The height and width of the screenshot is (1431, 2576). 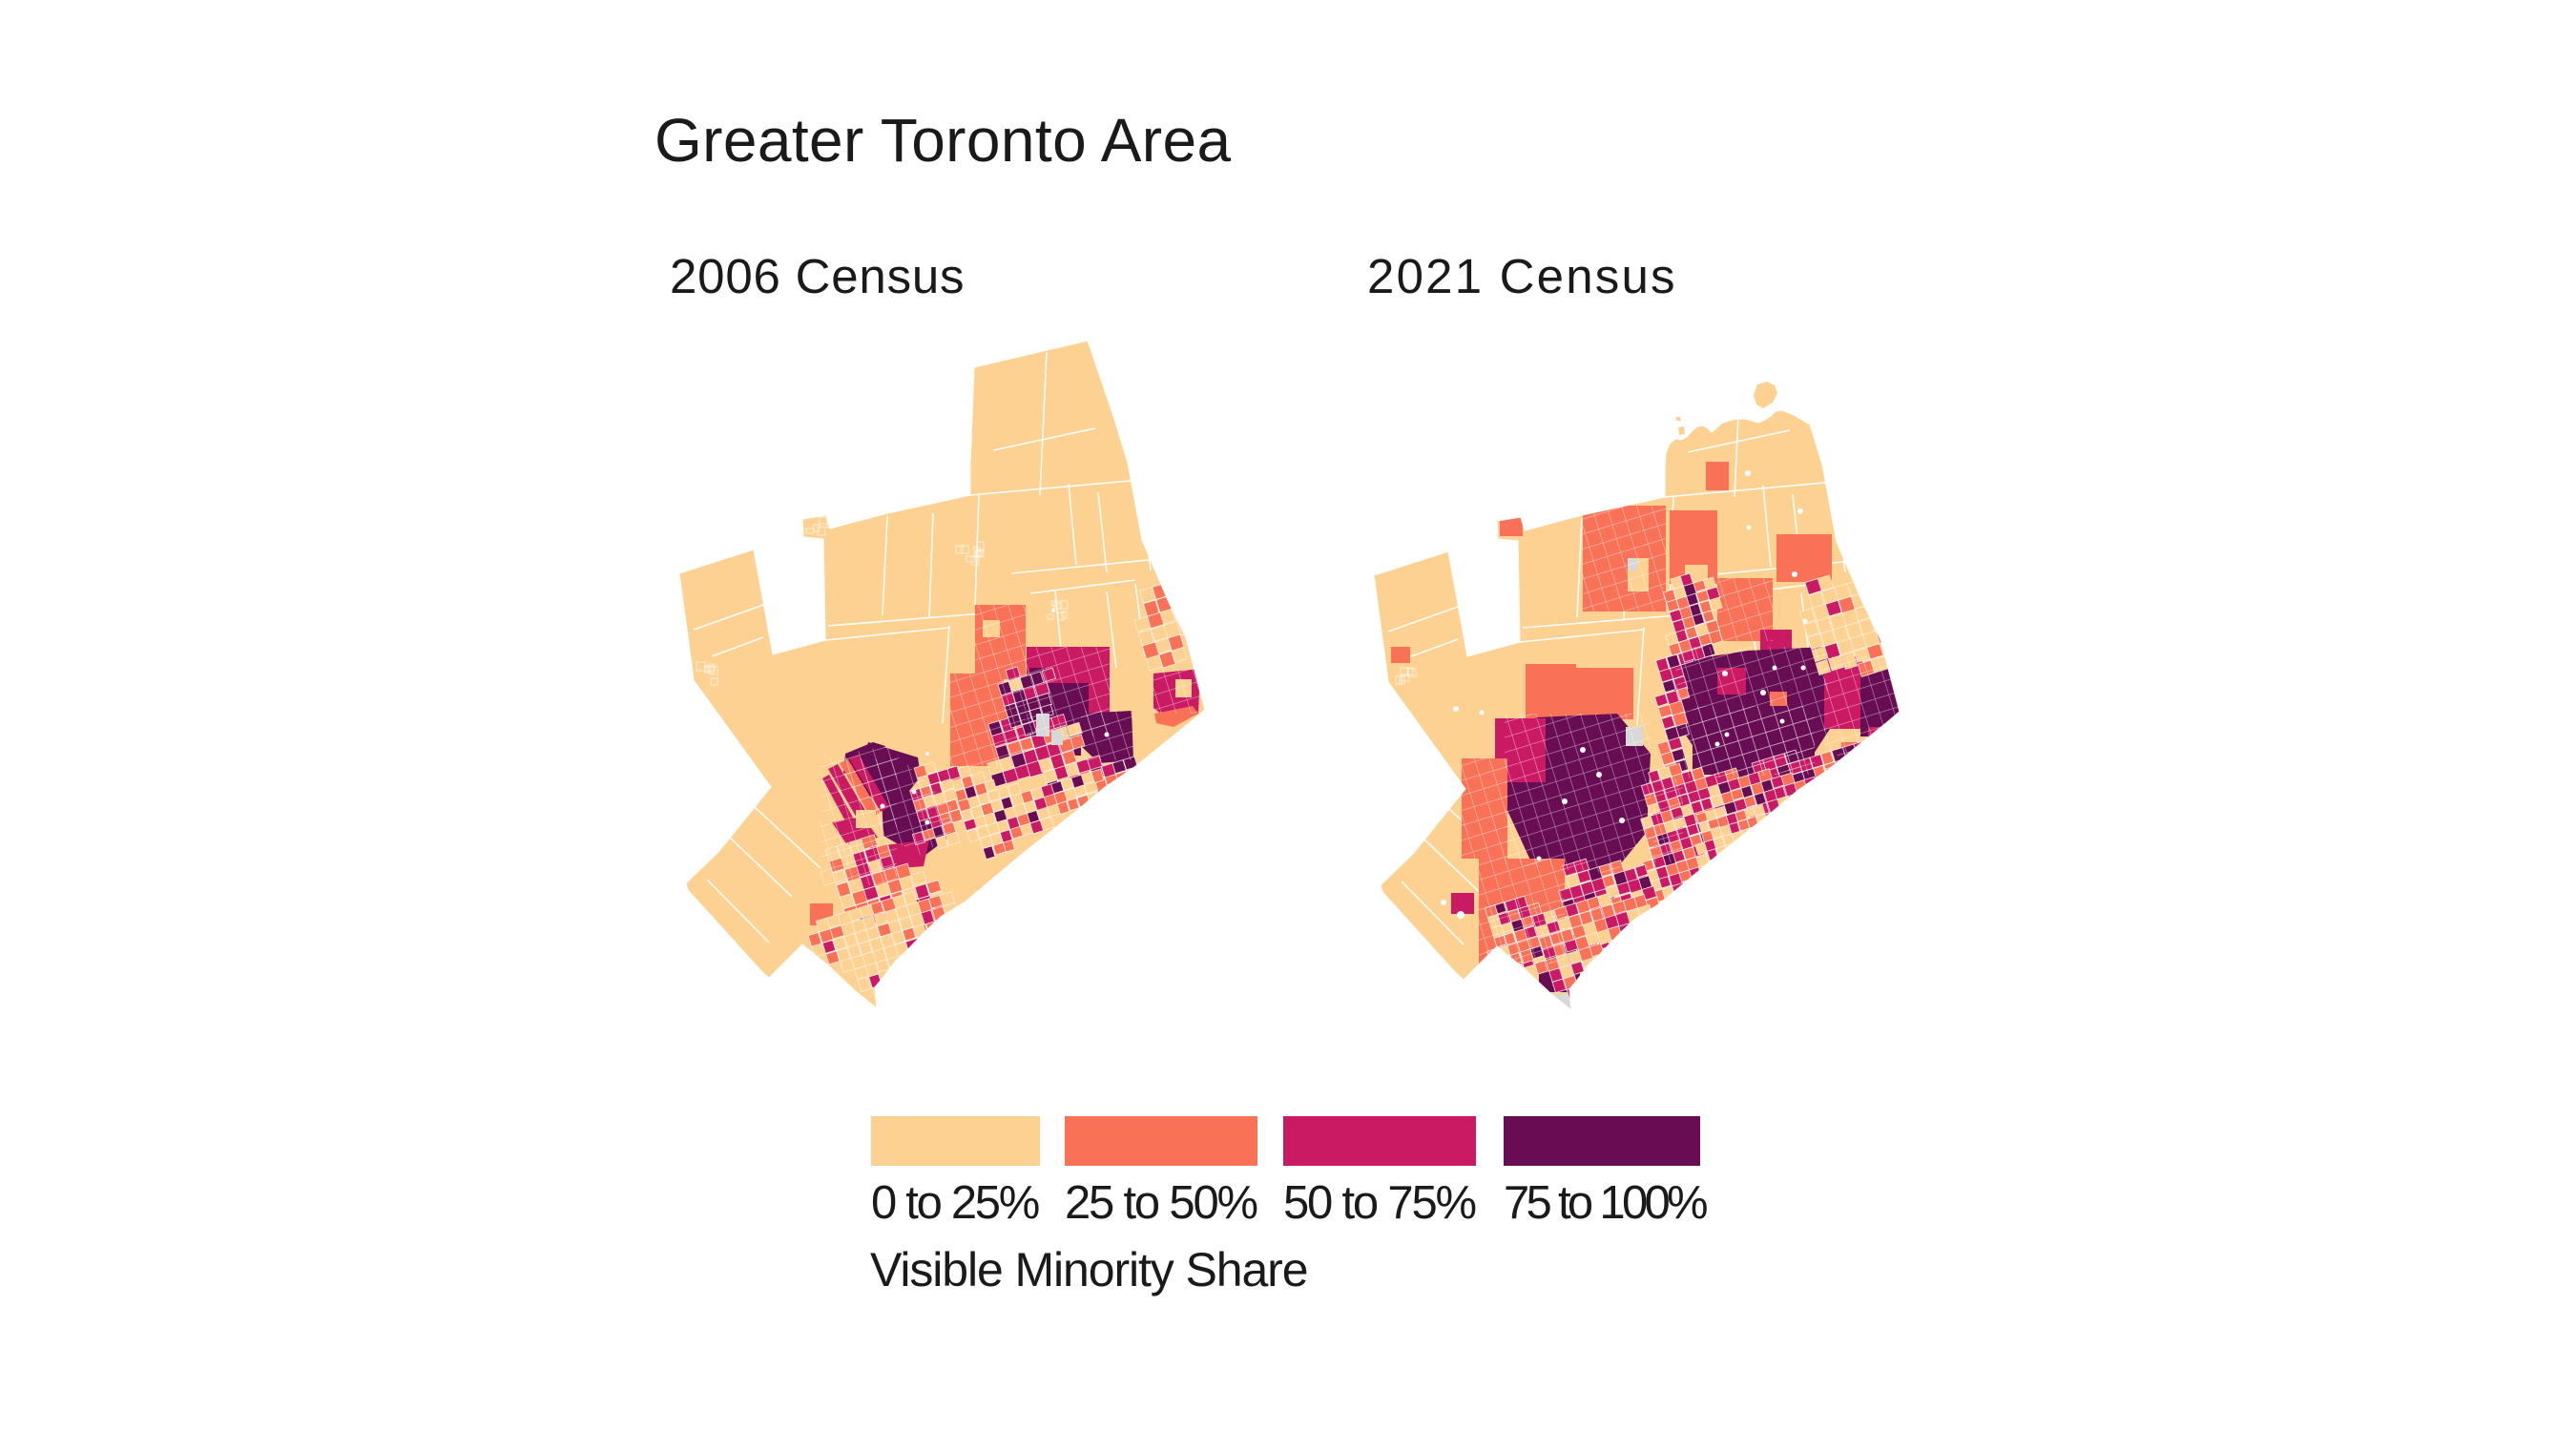 I want to click on svg-text: 0 to 25%, so click(x=955, y=1203).